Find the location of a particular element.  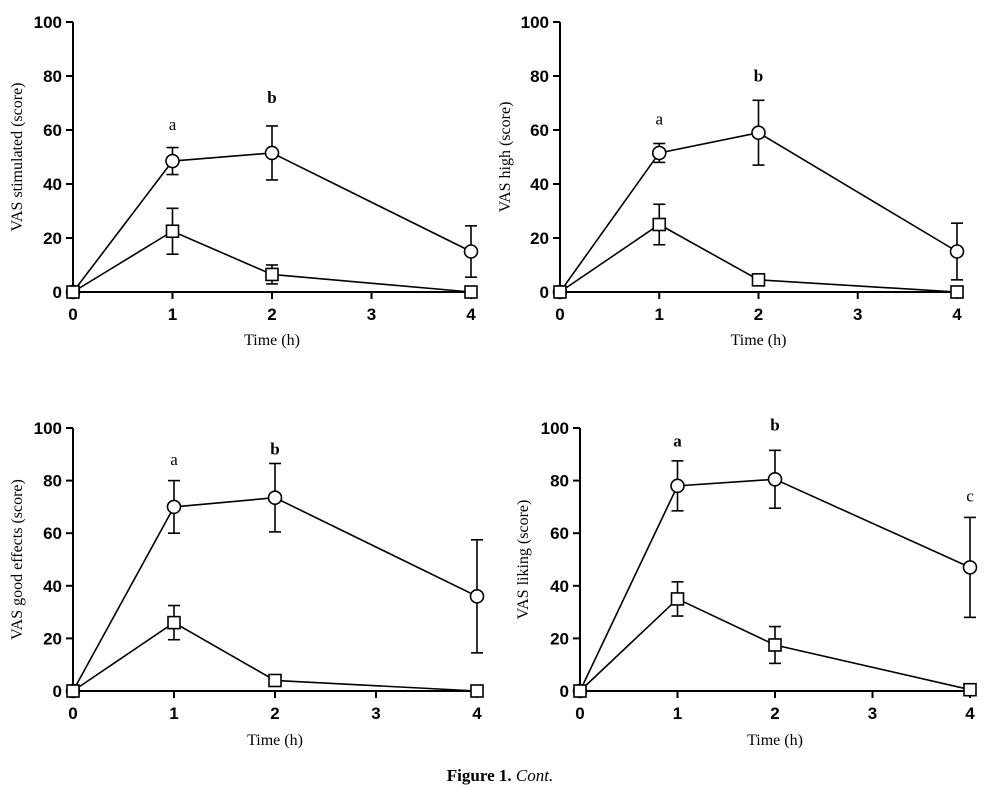

caption-text: Cont. is located at coordinates (534, 775).